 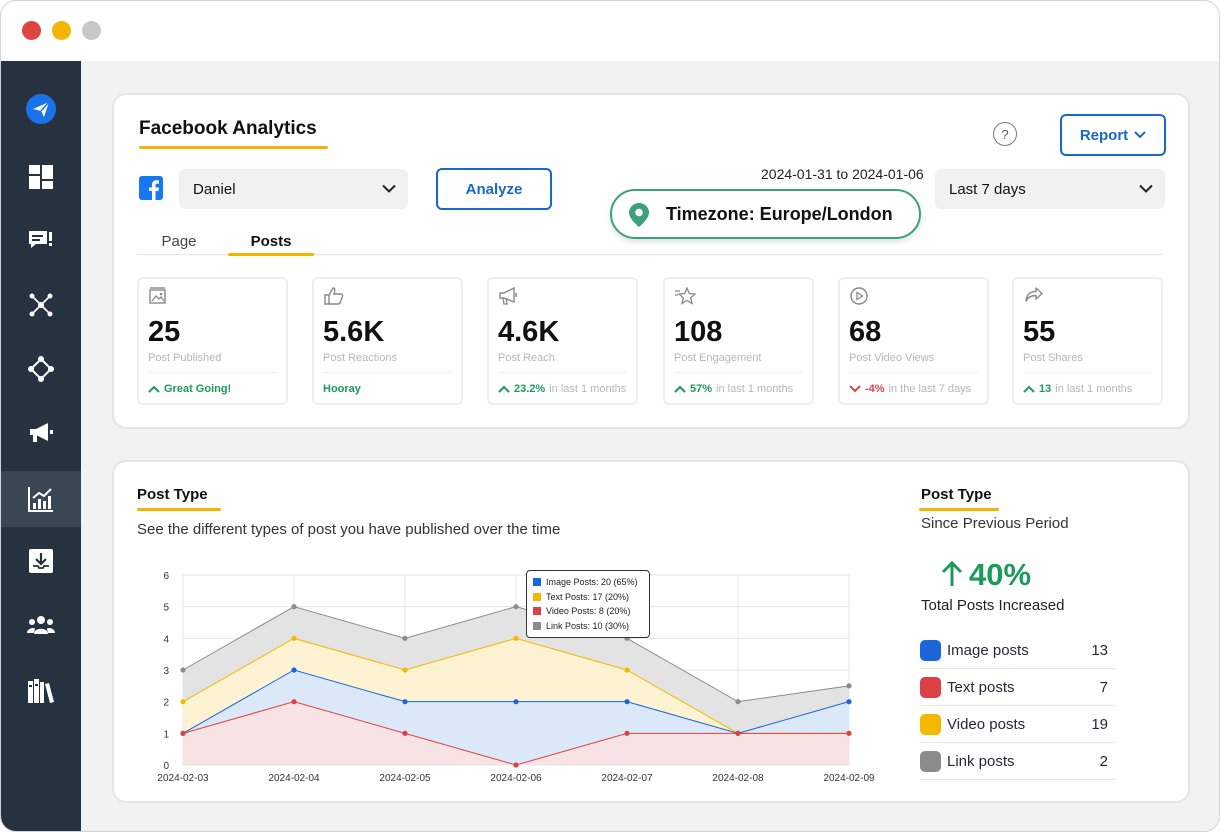 What do you see at coordinates (293, 189) in the screenshot?
I see `account-select: Daniel` at bounding box center [293, 189].